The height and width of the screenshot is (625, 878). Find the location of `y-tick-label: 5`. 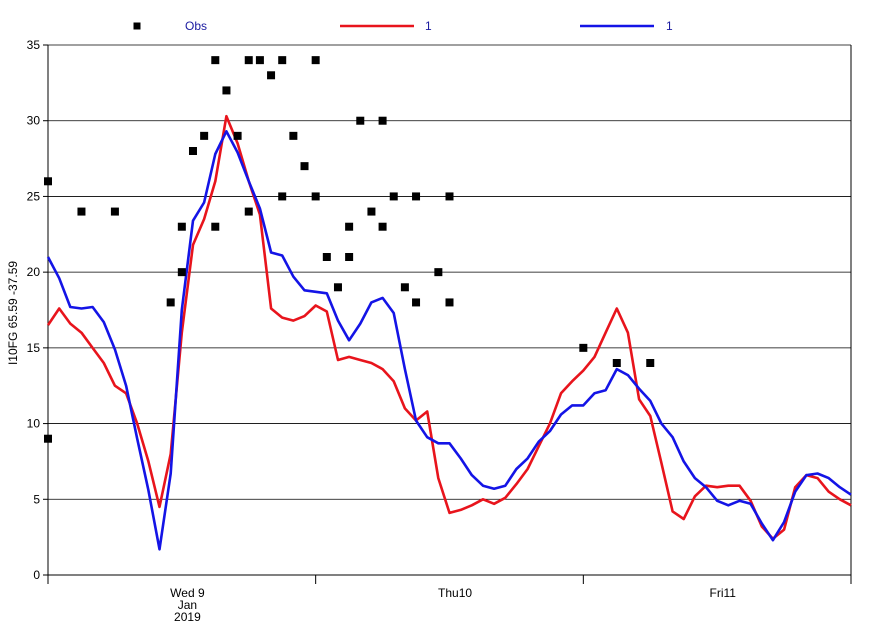

y-tick-label: 5 is located at coordinates (36, 499).